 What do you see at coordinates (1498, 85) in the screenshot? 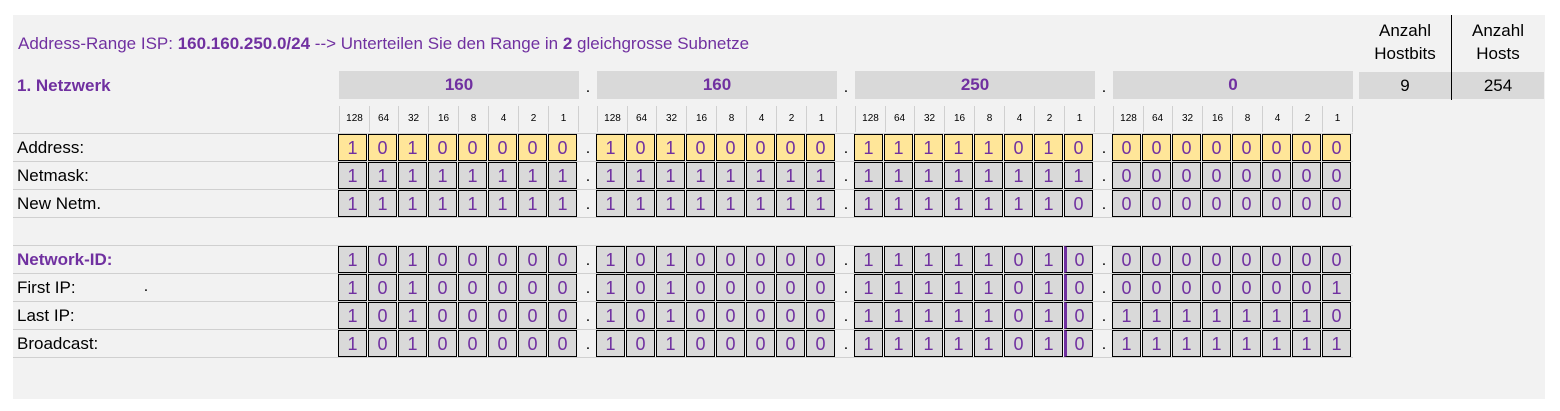
I see `hosts-value: 254` at bounding box center [1498, 85].